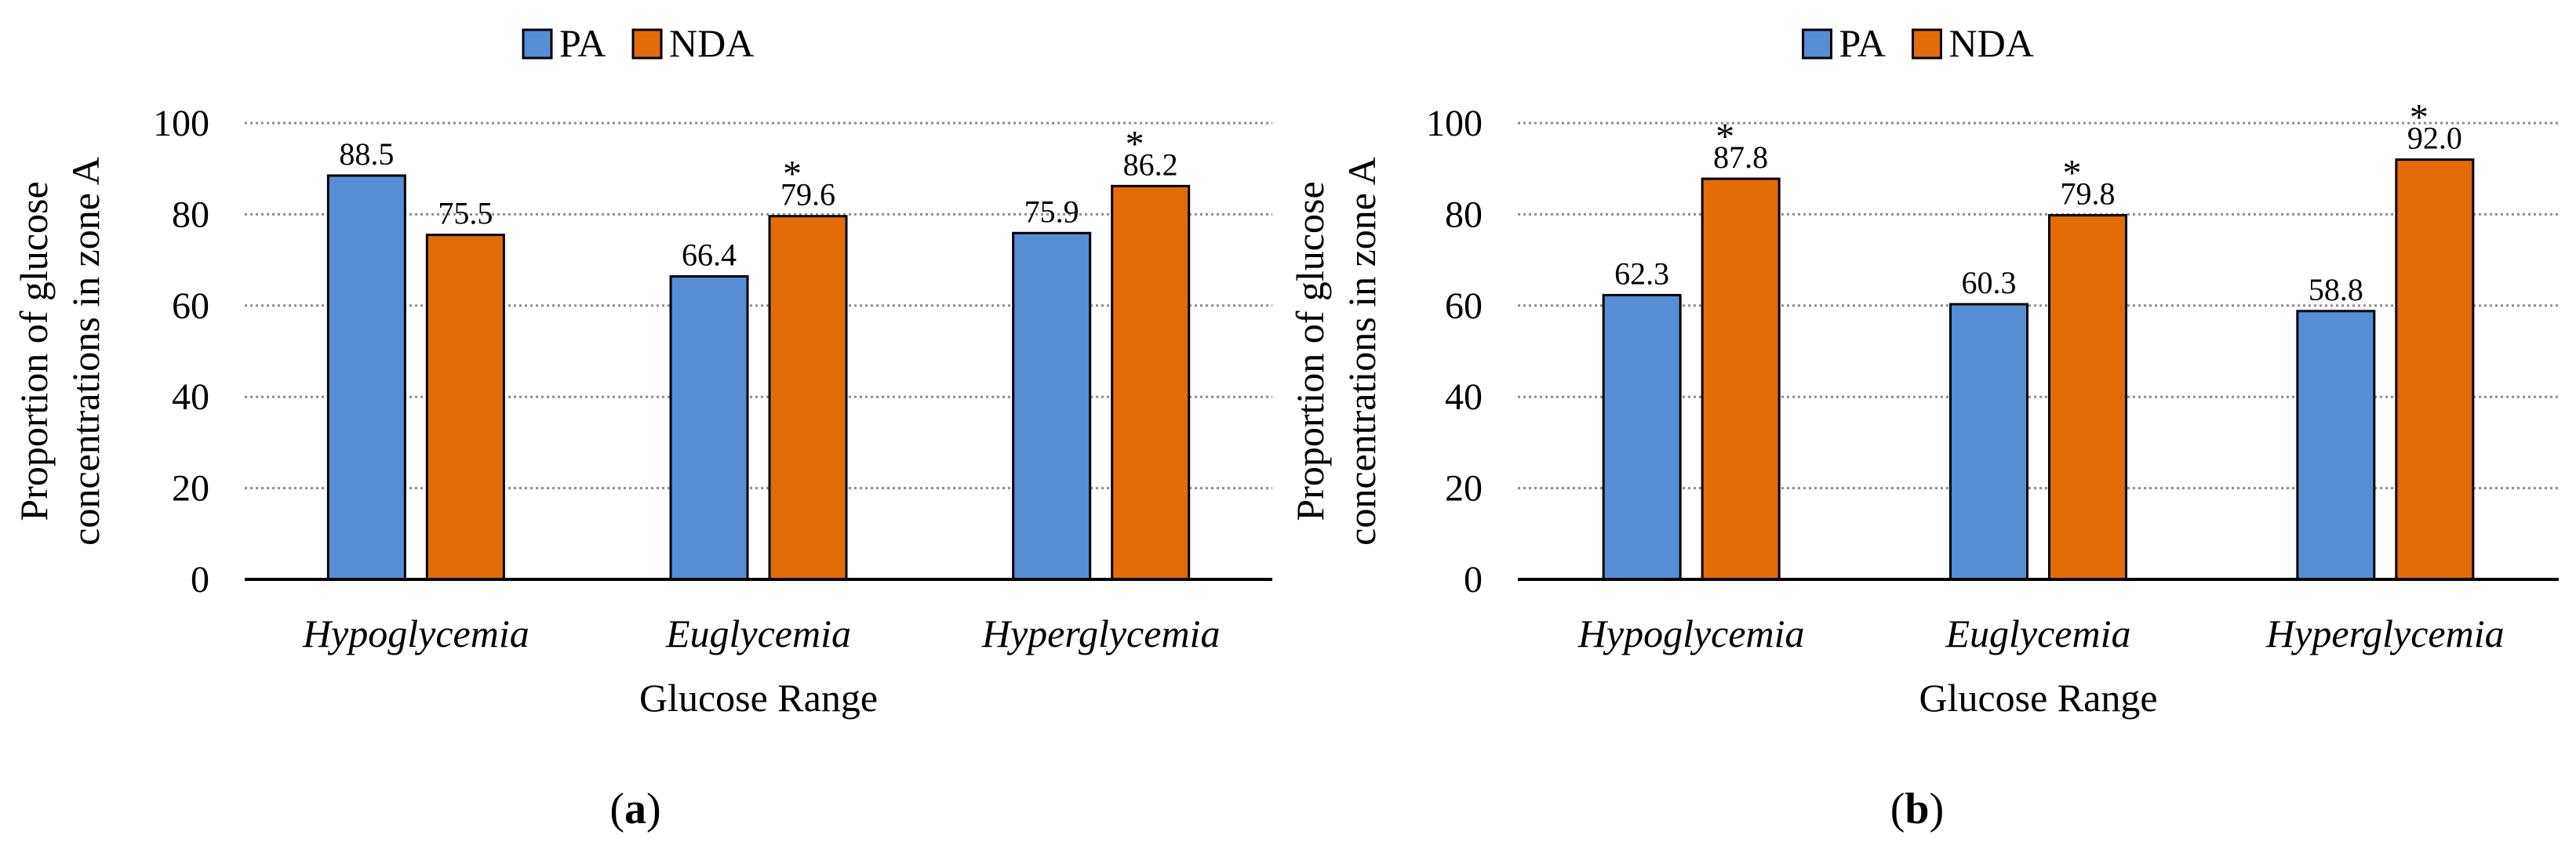 The height and width of the screenshot is (842, 2576). I want to click on data-label: 75.5, so click(465, 214).